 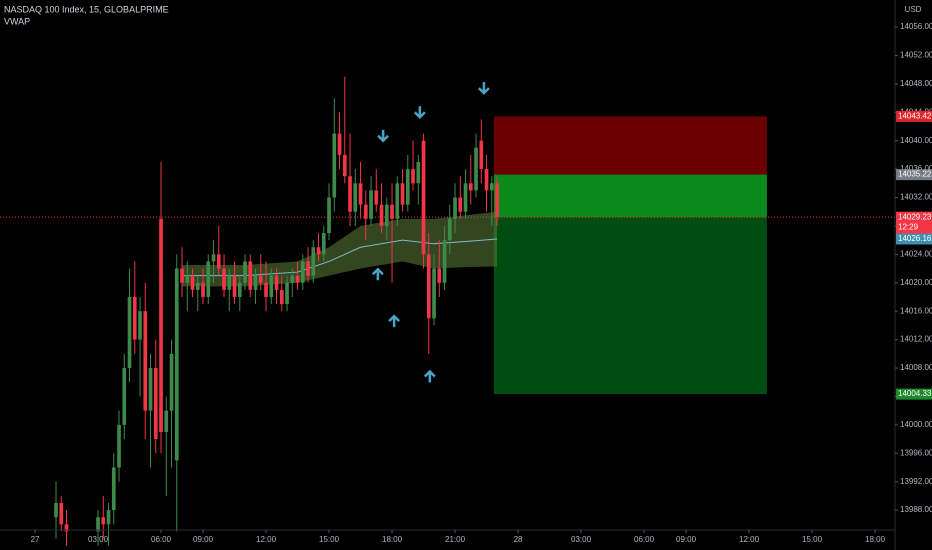 I want to click on y-tick-label: 14052.00, so click(x=916, y=55).